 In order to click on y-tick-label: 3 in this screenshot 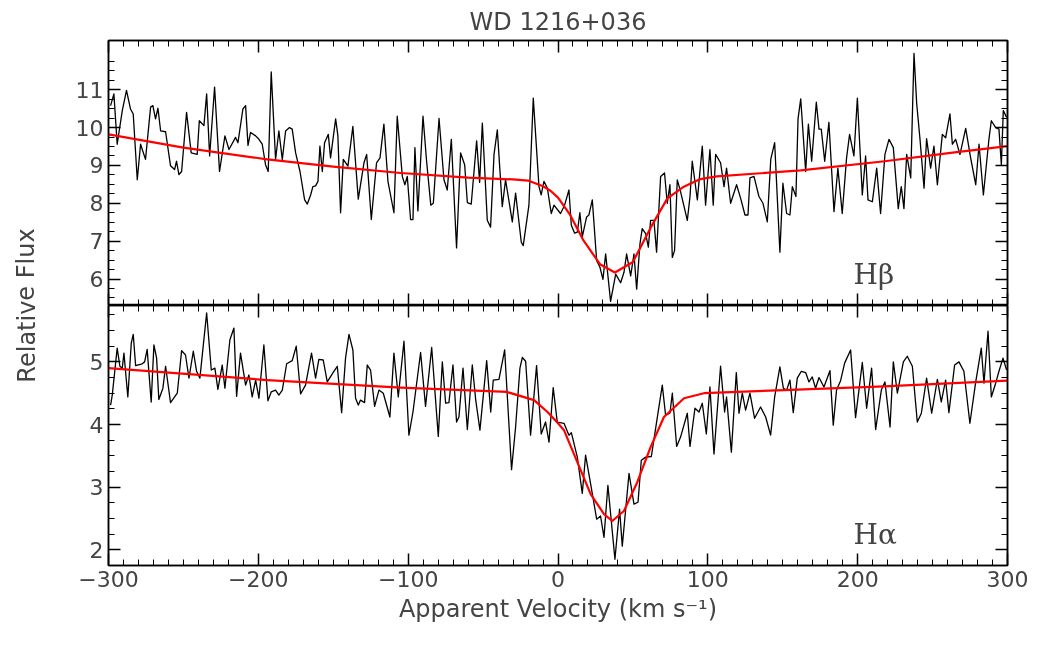, I will do `click(96, 488)`.